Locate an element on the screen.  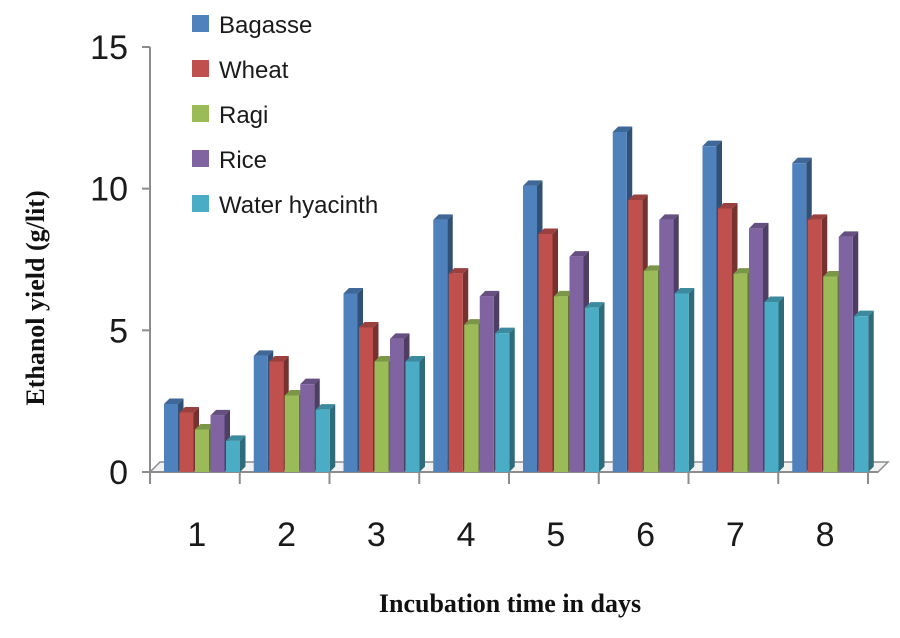
y-tick-label: 0 is located at coordinates (118, 473).